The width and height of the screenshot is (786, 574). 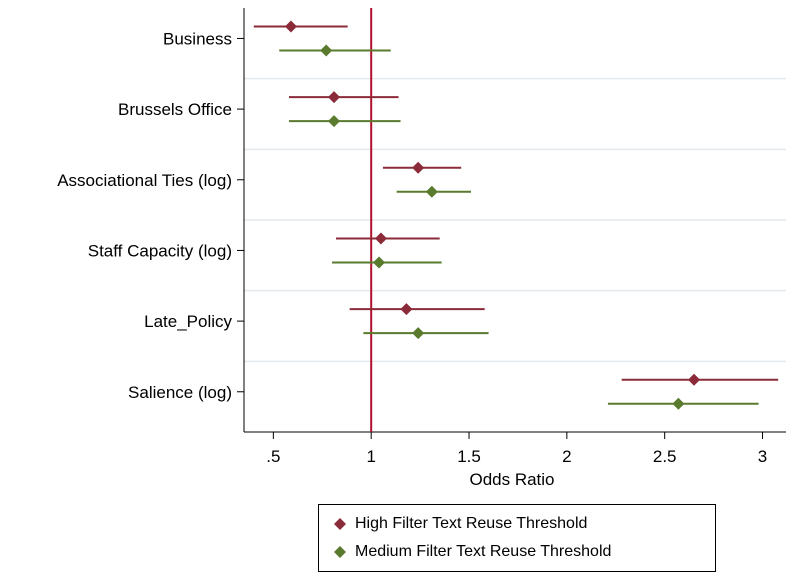 I want to click on y-category-label: Business, so click(x=197, y=38).